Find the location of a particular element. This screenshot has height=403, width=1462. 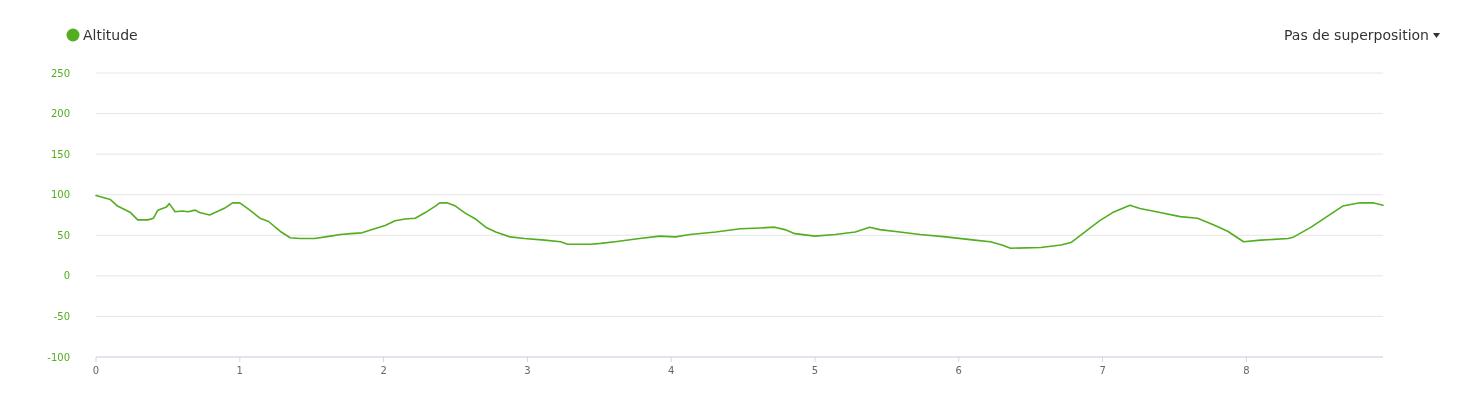

y-tick-label: -50 is located at coordinates (61, 316).